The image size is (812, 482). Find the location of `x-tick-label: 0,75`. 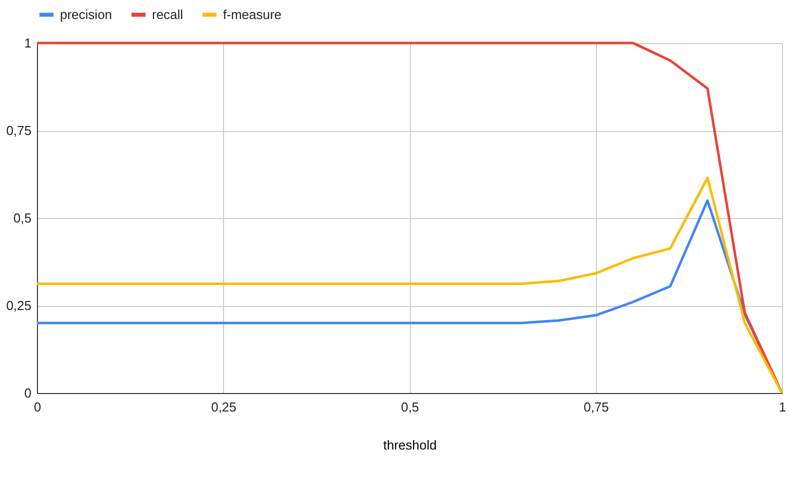

x-tick-label: 0,75 is located at coordinates (596, 407).